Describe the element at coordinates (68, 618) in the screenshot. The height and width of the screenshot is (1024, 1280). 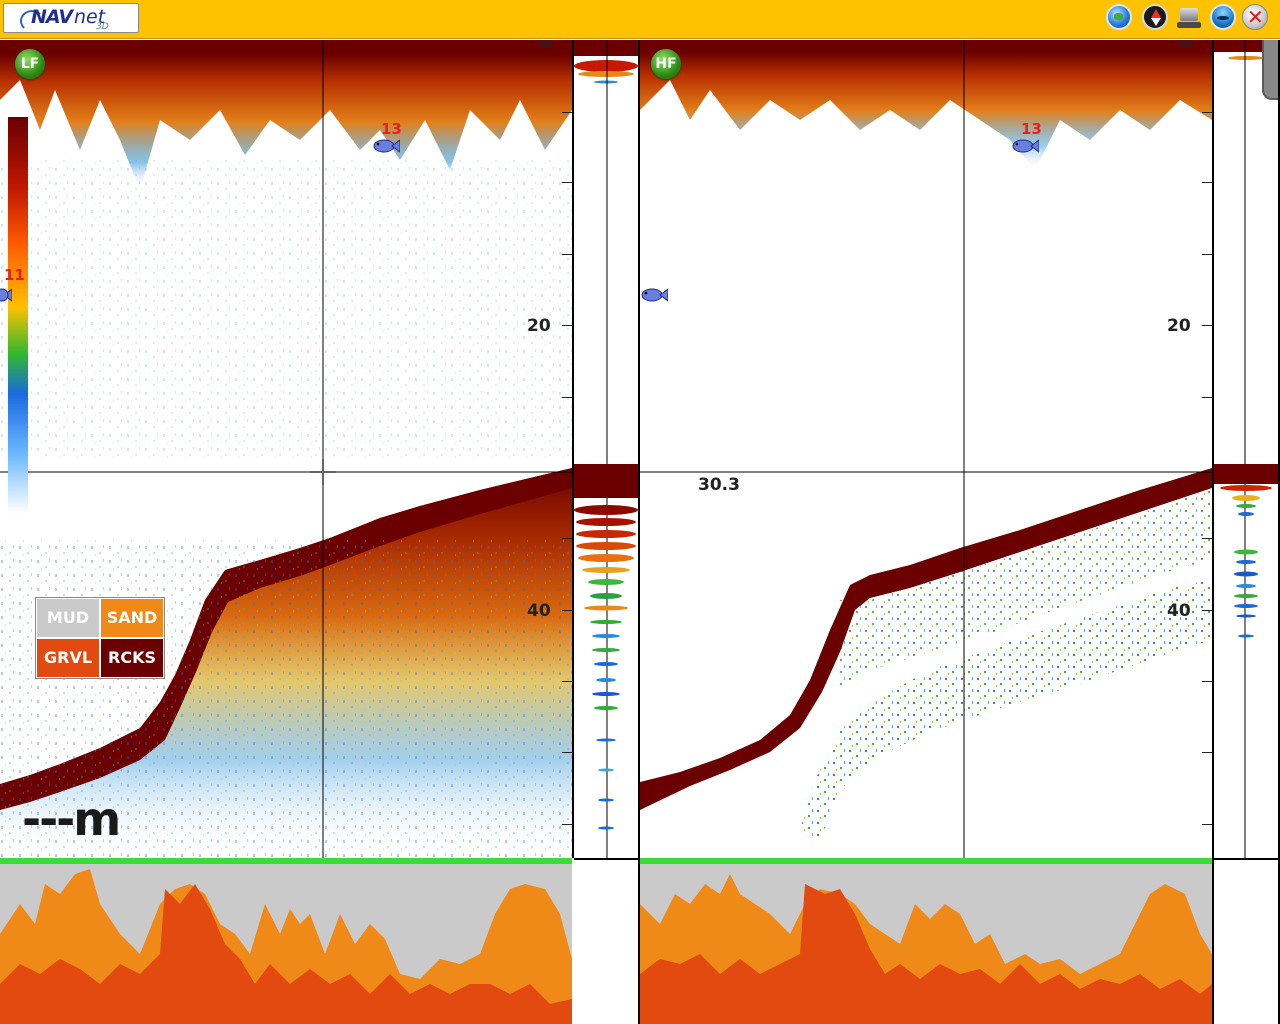
I see `legend-mud: MUD` at that location.